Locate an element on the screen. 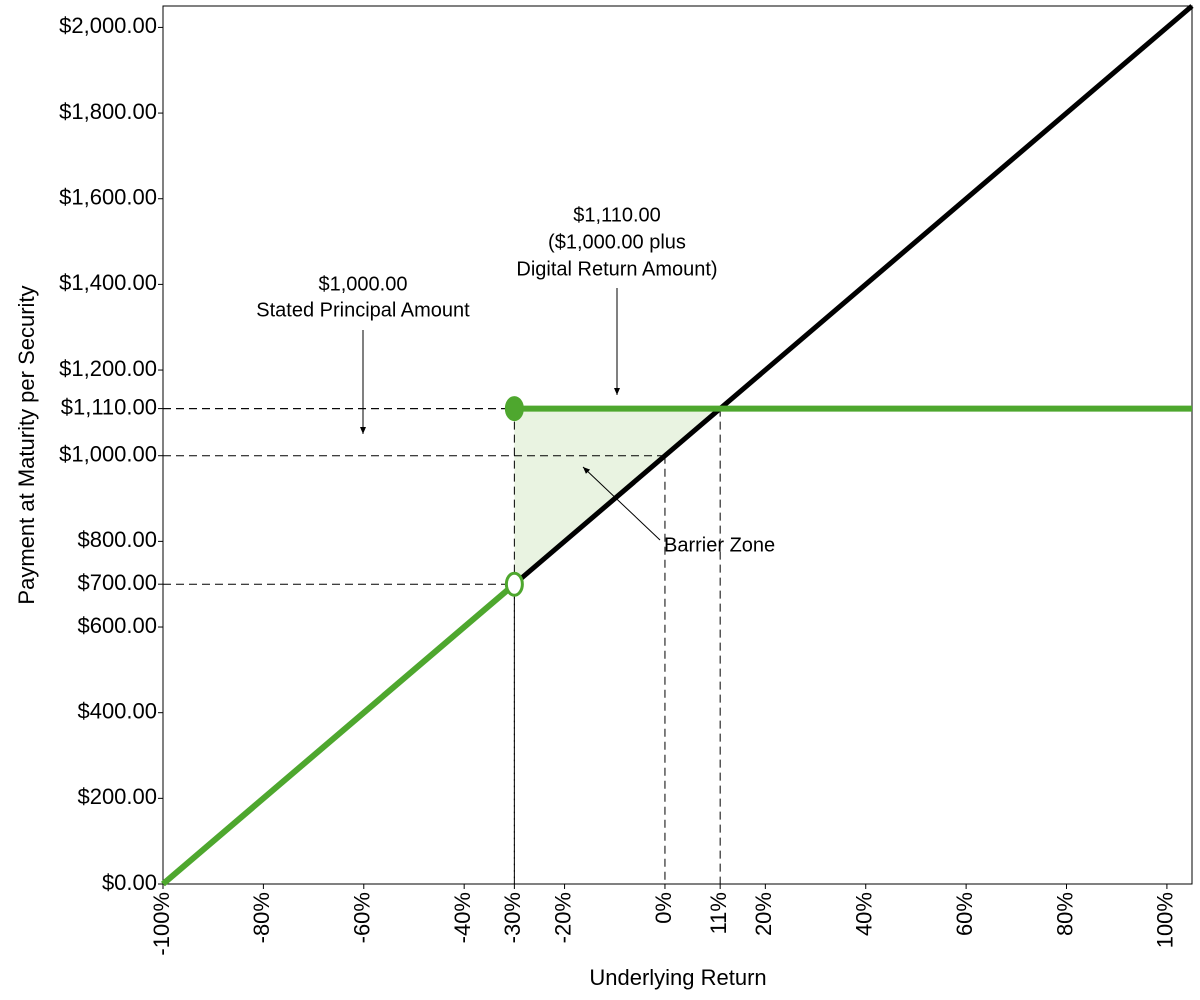 The image size is (1200, 1000). annotation: Barrier Zone is located at coordinates (719, 545).